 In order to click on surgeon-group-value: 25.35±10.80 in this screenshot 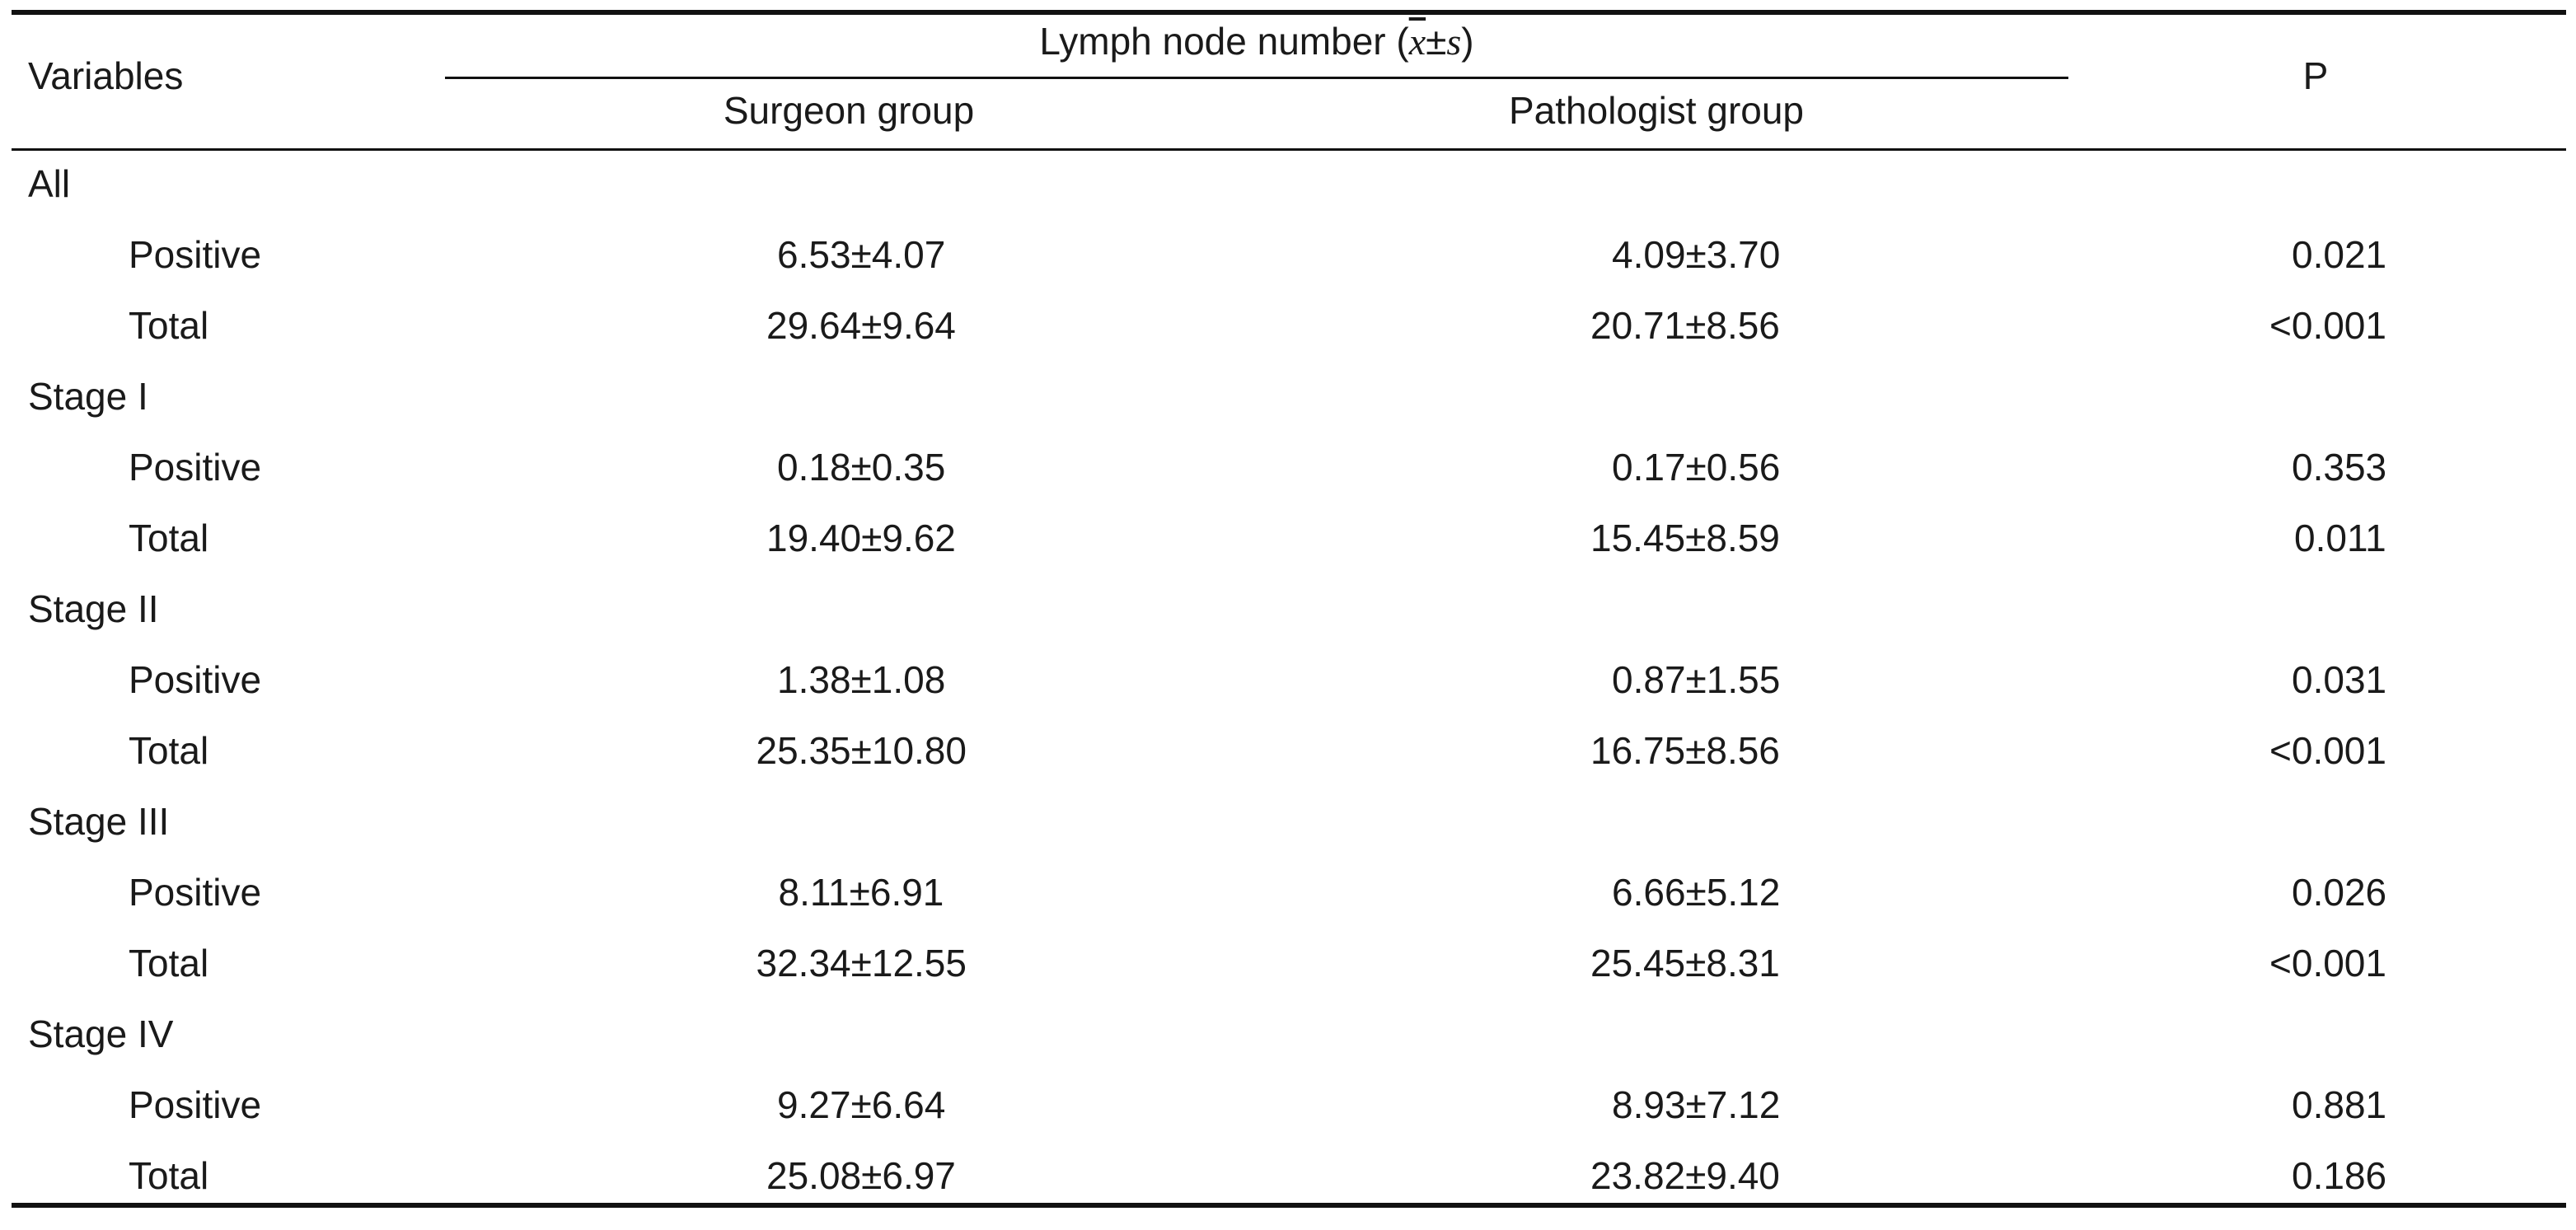, I will do `click(861, 750)`.